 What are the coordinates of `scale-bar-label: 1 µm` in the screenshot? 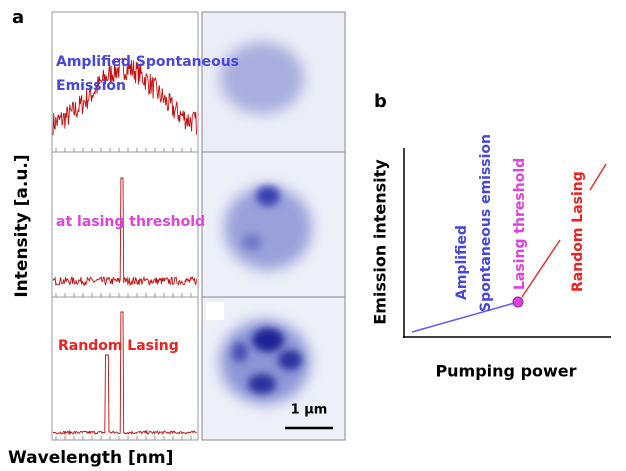 It's located at (309, 410).